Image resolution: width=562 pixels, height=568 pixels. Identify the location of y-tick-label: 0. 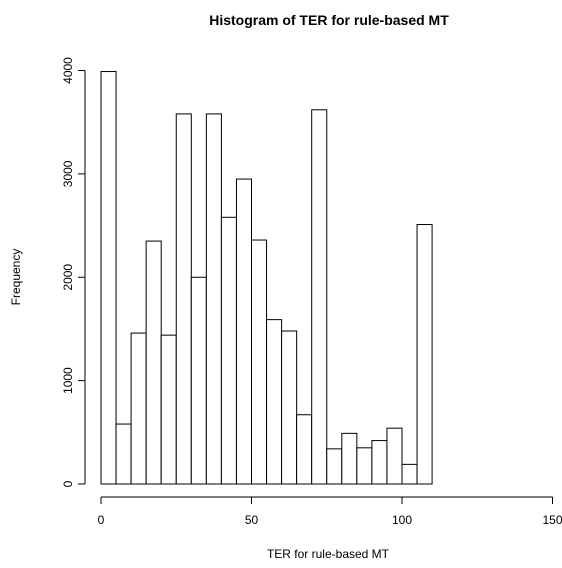
(68, 483).